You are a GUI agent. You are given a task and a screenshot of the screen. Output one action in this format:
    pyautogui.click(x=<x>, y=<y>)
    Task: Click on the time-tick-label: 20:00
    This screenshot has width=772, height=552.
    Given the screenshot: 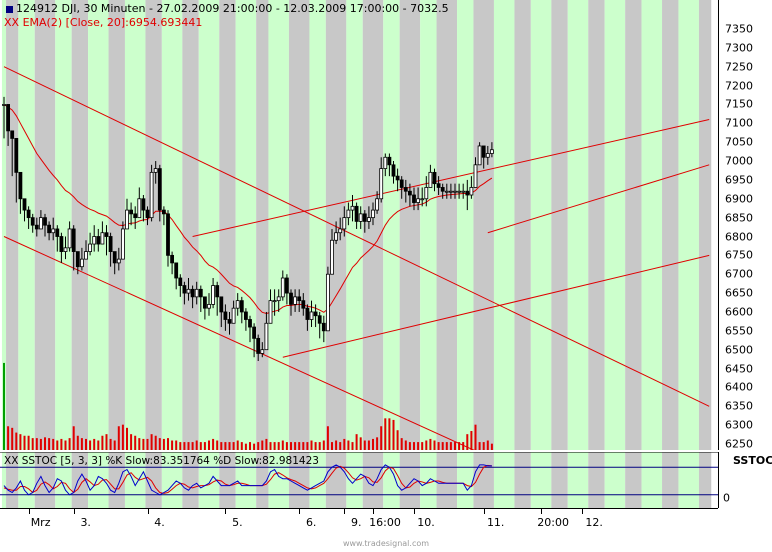 What is the action you would take?
    pyautogui.click(x=553, y=522)
    